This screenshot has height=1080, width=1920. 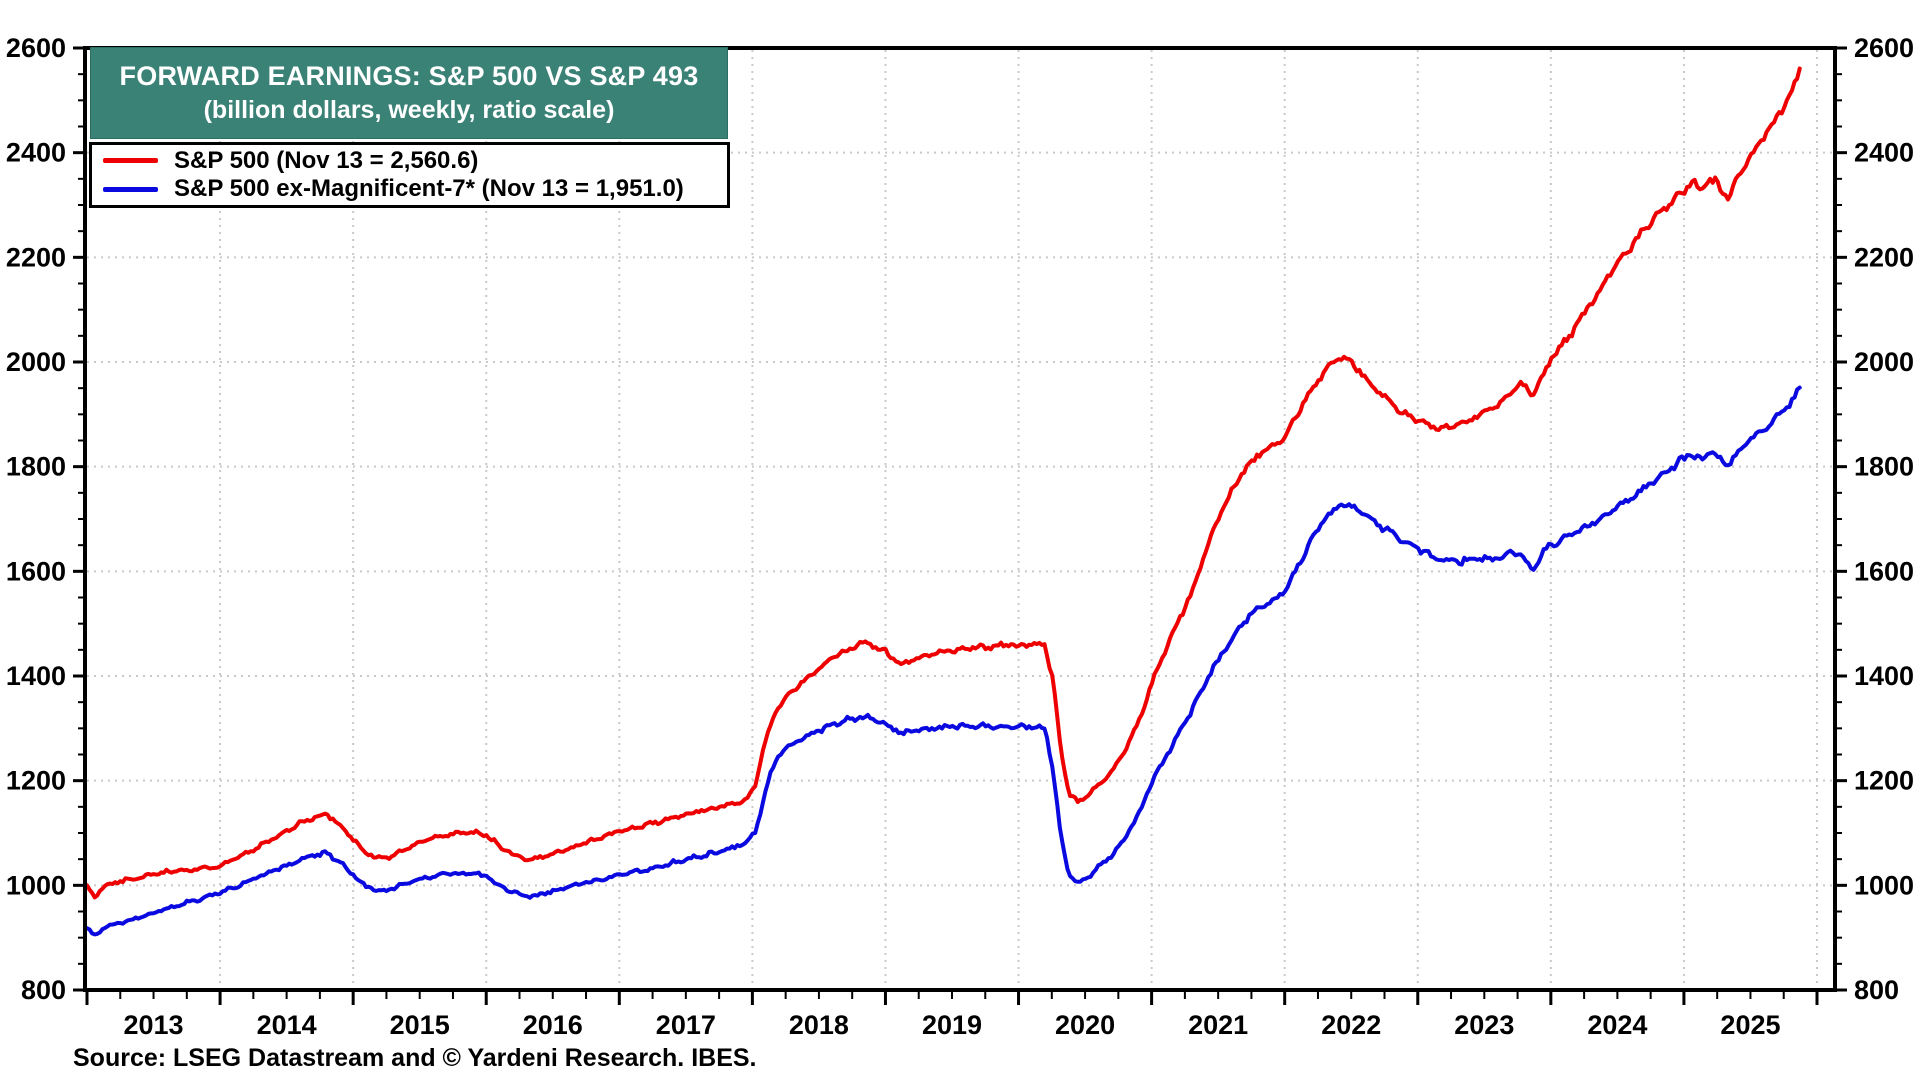 I want to click on x-axis-year-label: 2023, so click(x=1484, y=1025).